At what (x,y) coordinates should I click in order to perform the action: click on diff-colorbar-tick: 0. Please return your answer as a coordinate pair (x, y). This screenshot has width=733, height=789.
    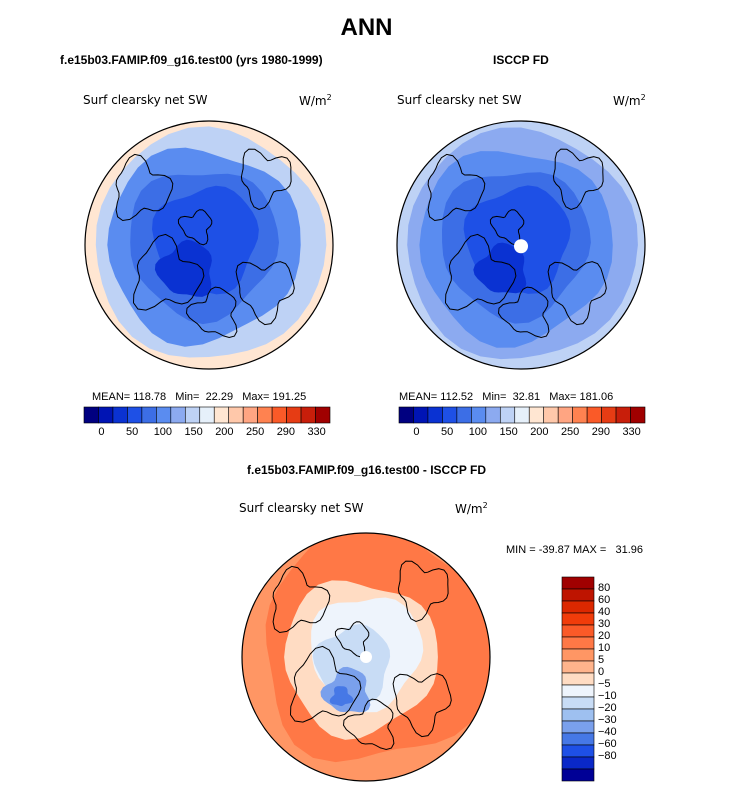
    Looking at the image, I should click on (601, 672).